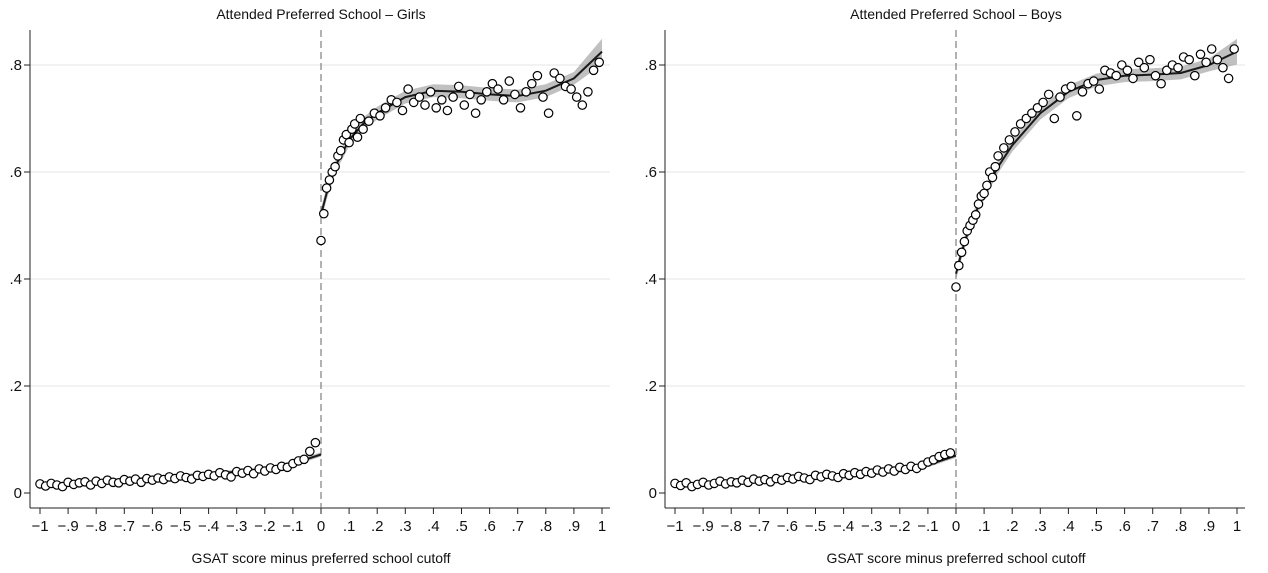 This screenshot has width=1268, height=573. What do you see at coordinates (264, 526) in the screenshot?
I see `x-tick-label: −.2` at bounding box center [264, 526].